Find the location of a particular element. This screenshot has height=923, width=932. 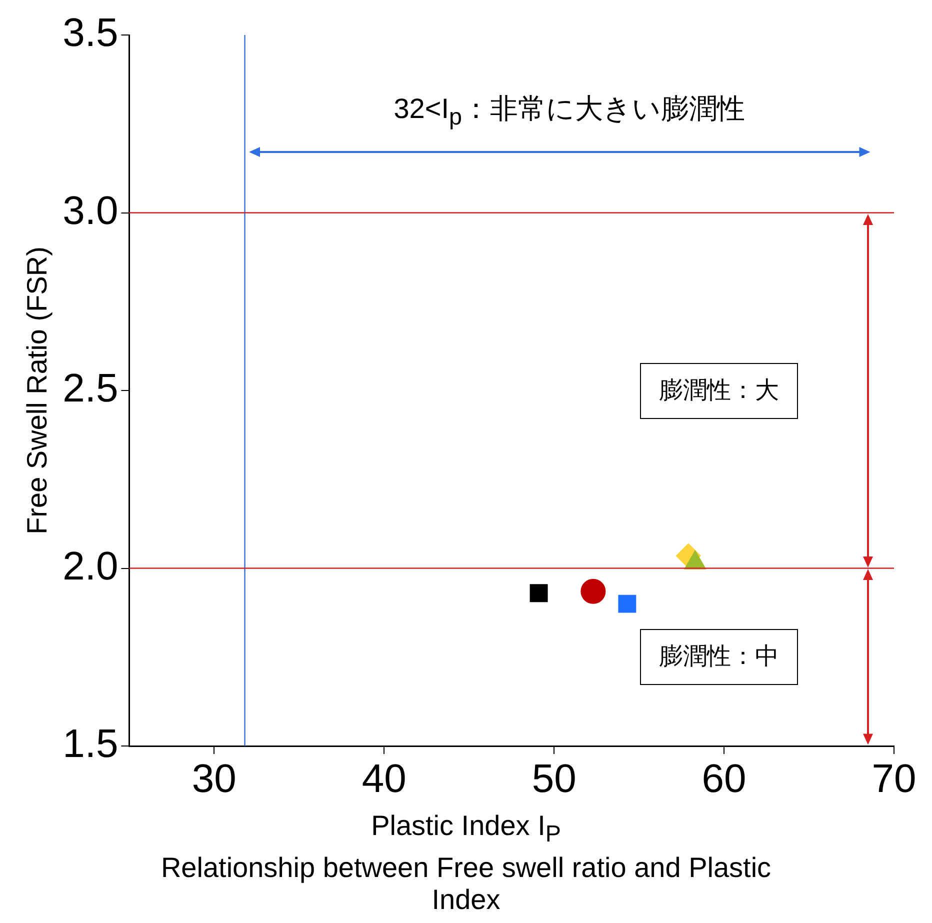

annotation: 膨潤性：中 is located at coordinates (719, 657).